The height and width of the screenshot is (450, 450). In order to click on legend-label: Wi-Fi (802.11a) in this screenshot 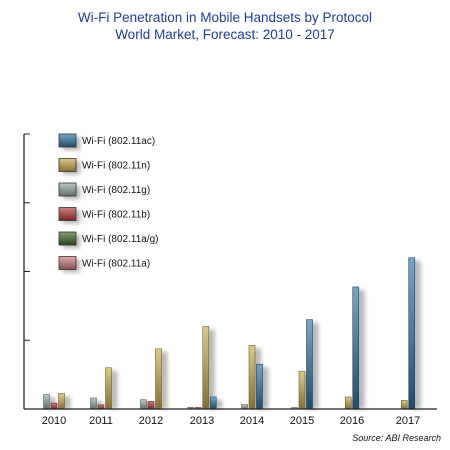, I will do `click(116, 264)`.